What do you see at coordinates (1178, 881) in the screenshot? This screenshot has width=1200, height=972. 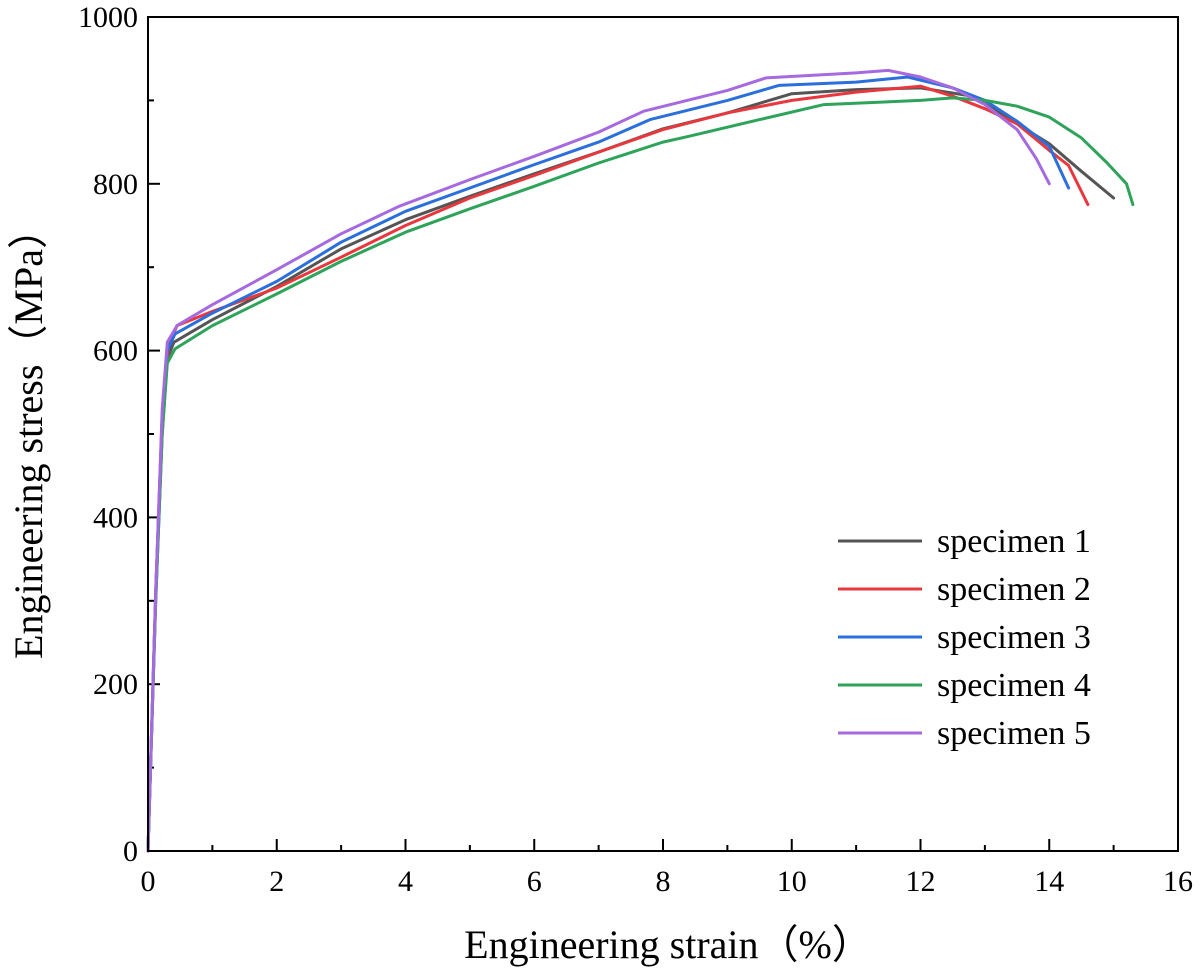 I see `x-tick-label: 16` at bounding box center [1178, 881].